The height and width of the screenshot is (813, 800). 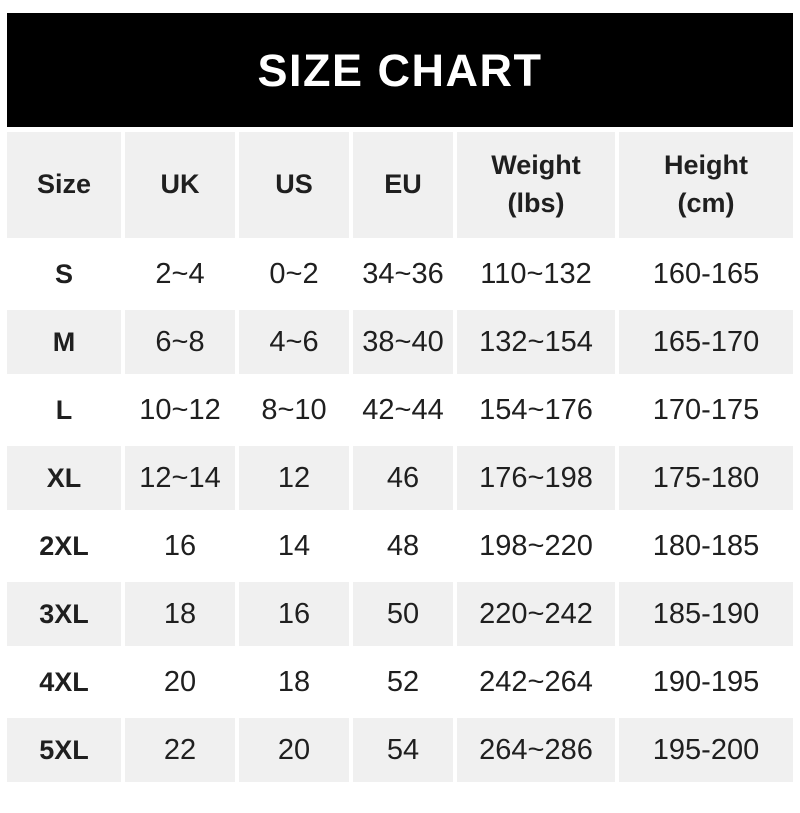 What do you see at coordinates (64, 546) in the screenshot?
I see `size-label: 2XL` at bounding box center [64, 546].